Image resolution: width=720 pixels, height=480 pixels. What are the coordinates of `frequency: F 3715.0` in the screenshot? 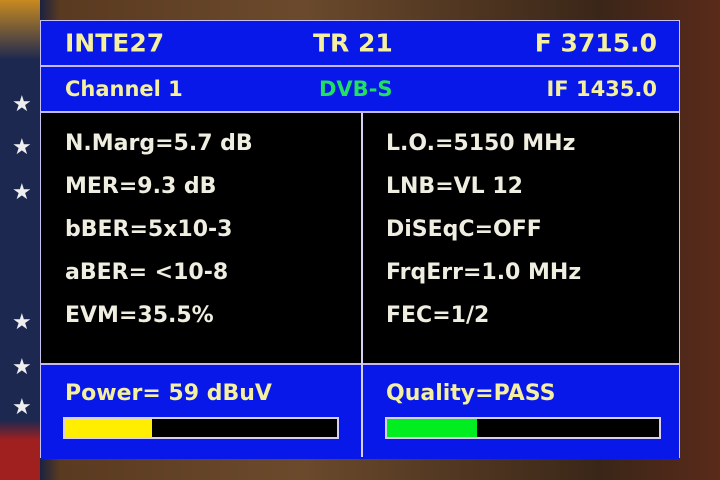 It's located at (595, 43).